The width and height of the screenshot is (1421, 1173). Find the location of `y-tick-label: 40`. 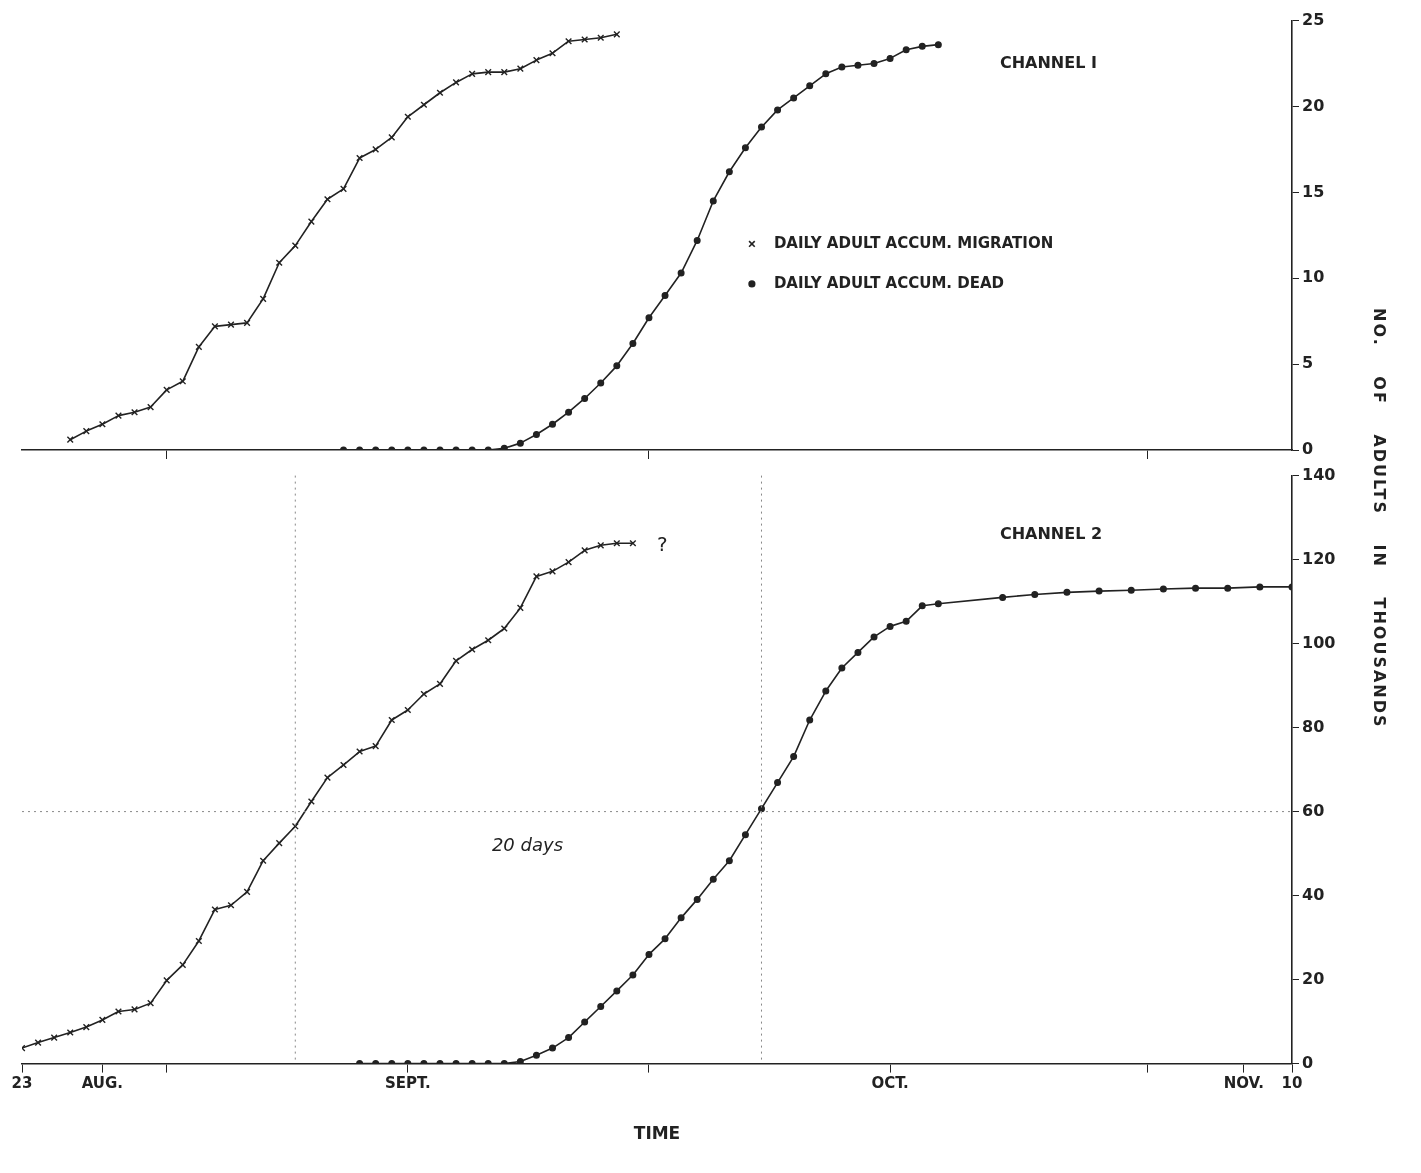

y-tick-label: 40 is located at coordinates (1313, 894).